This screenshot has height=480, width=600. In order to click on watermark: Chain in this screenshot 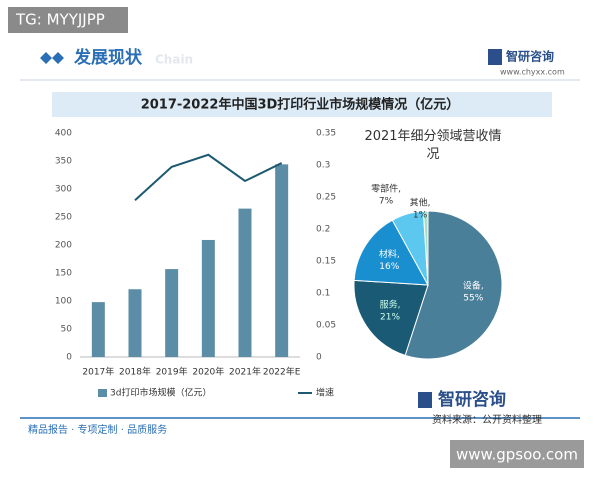, I will do `click(174, 60)`.